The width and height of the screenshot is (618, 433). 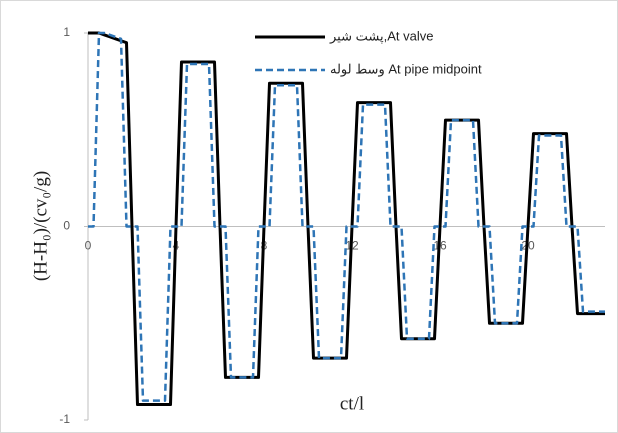 What do you see at coordinates (40, 226) in the screenshot?
I see `y-axis-label: (H-H₀)/(cv₀/g)` at bounding box center [40, 226].